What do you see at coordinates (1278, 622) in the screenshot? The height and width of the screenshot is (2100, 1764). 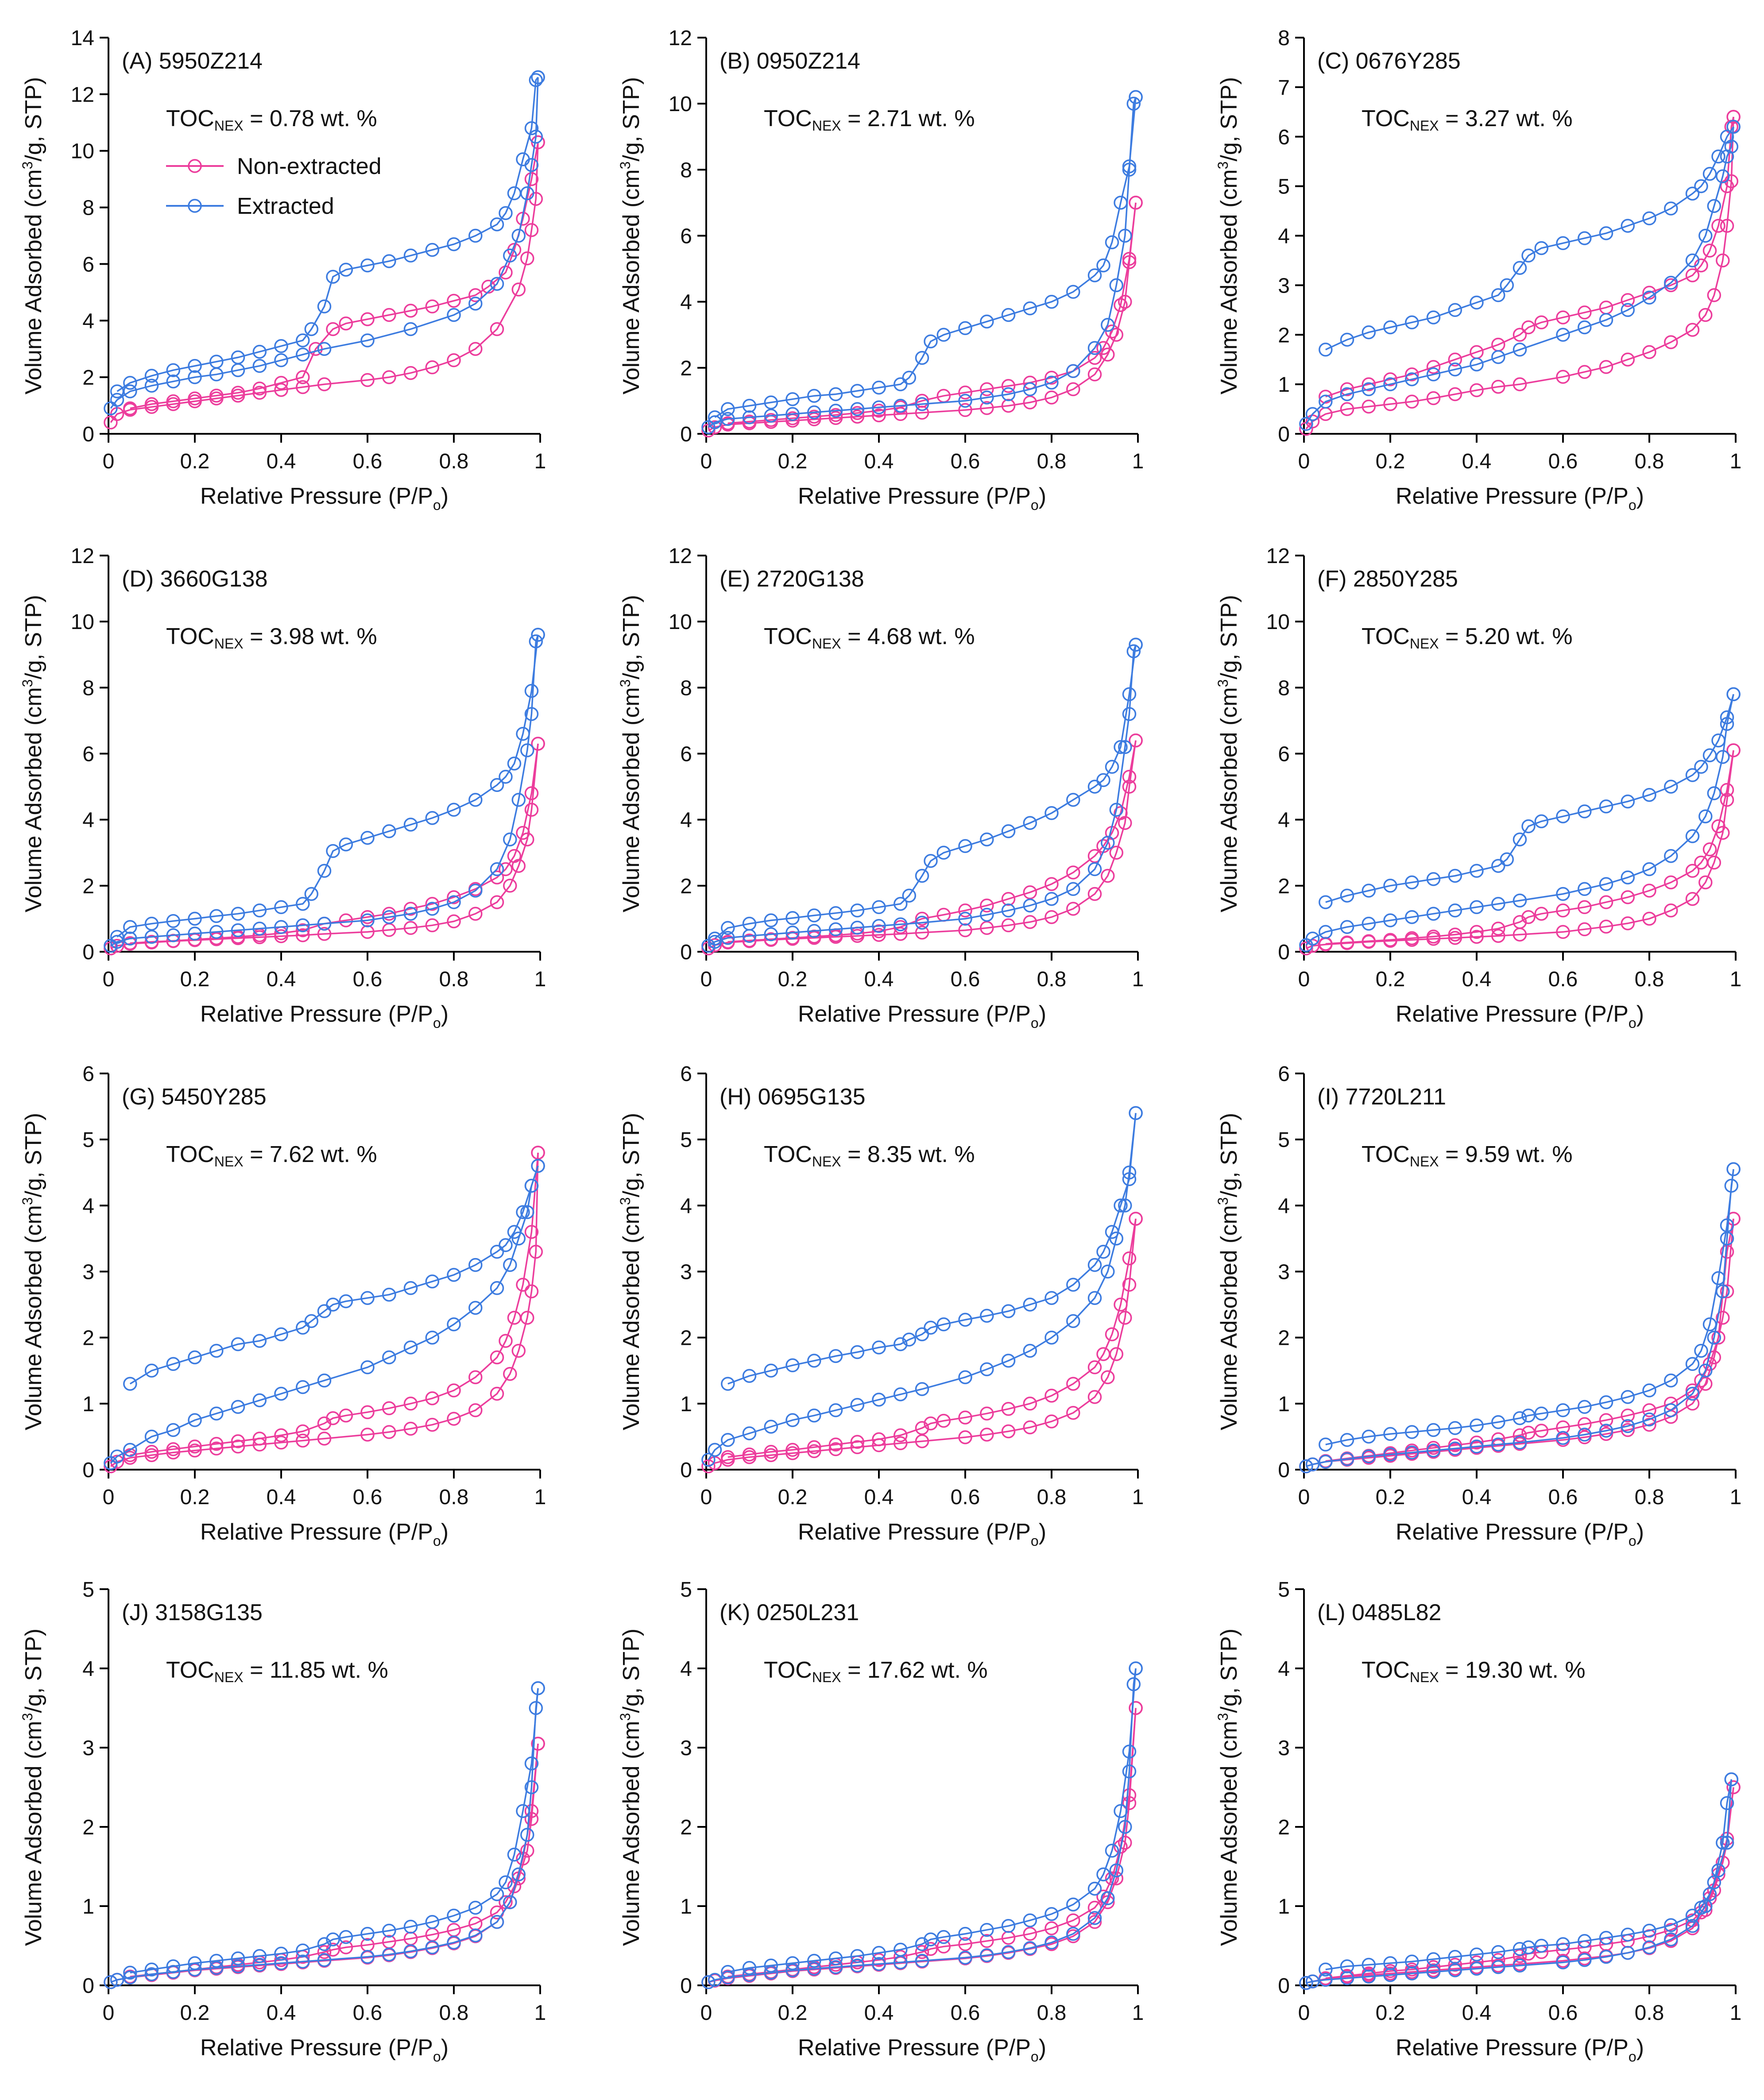 I see `y-tick-label: 10` at bounding box center [1278, 622].